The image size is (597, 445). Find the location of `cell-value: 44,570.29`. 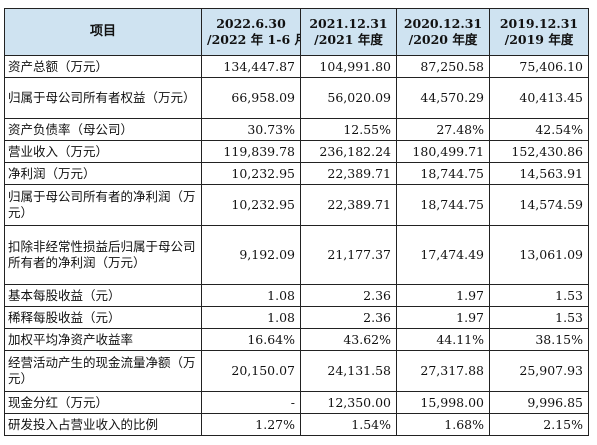

cell-value: 44,570.29 is located at coordinates (443, 98).